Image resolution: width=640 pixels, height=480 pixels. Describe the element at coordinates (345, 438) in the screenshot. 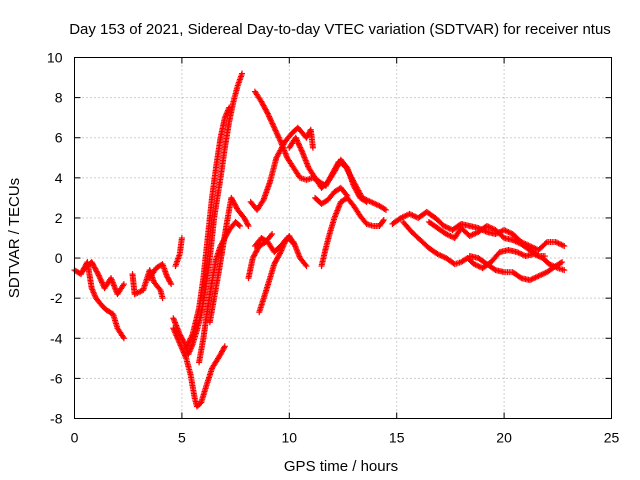

I see `x-tick-labels: 0 5 10 15 20 25` at that location.